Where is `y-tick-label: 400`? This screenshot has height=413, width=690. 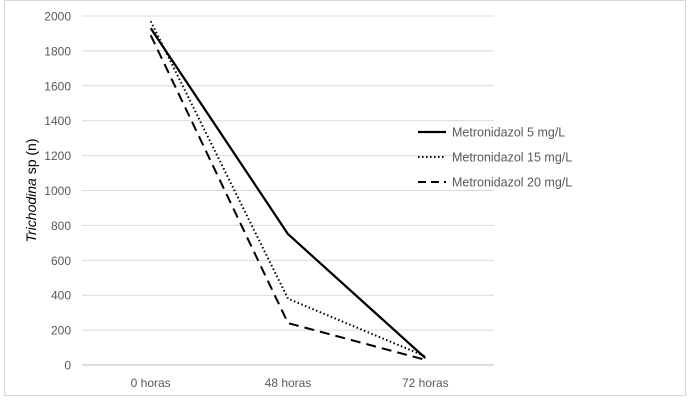
y-tick-label: 400 is located at coordinates (61, 296).